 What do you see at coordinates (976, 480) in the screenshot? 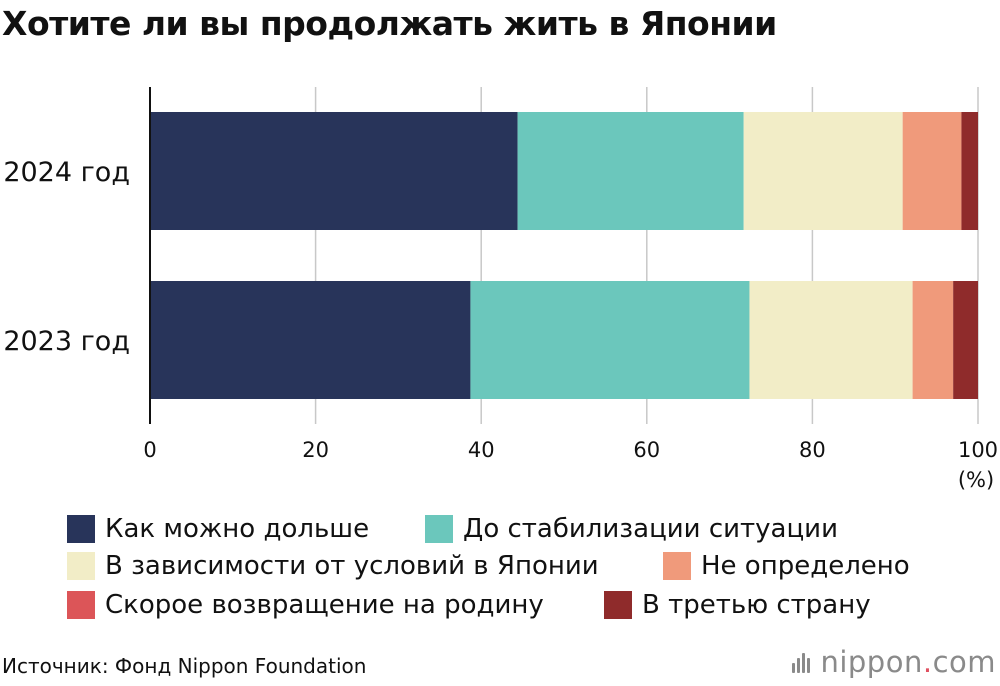
I see `unit-label: (%)` at bounding box center [976, 480].